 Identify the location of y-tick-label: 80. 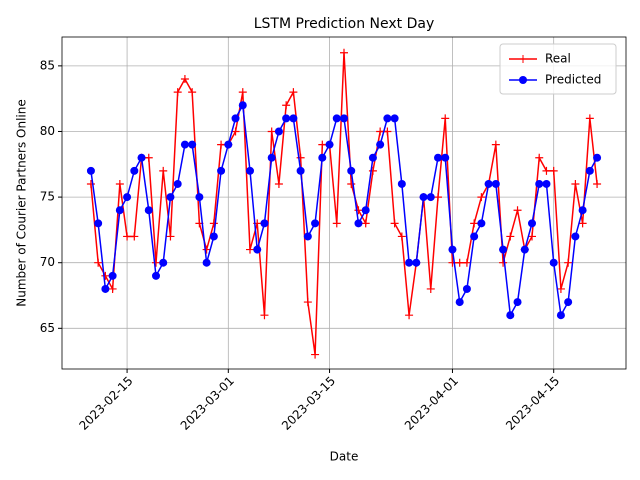
(47, 131).